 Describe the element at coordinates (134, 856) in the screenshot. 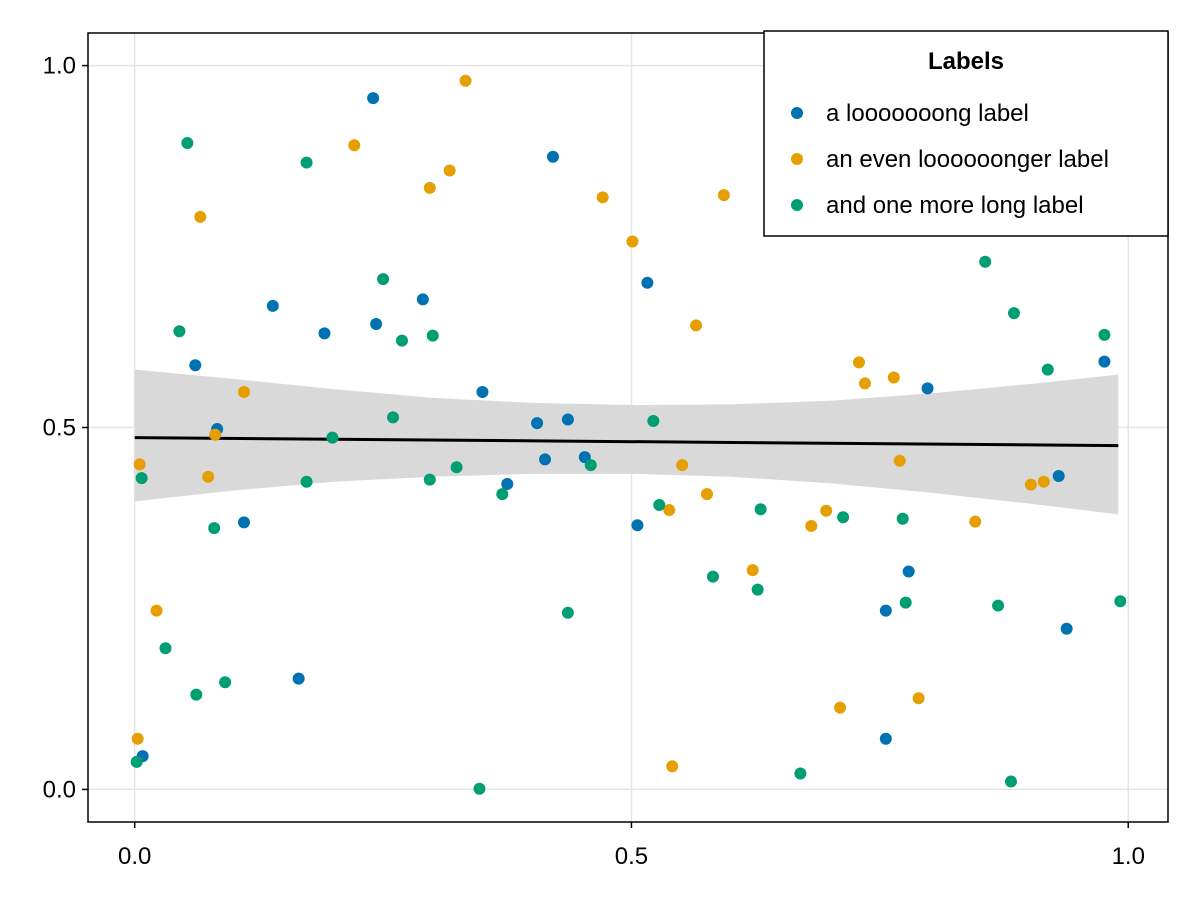

I see `x-tick-label-0: 0.0` at that location.